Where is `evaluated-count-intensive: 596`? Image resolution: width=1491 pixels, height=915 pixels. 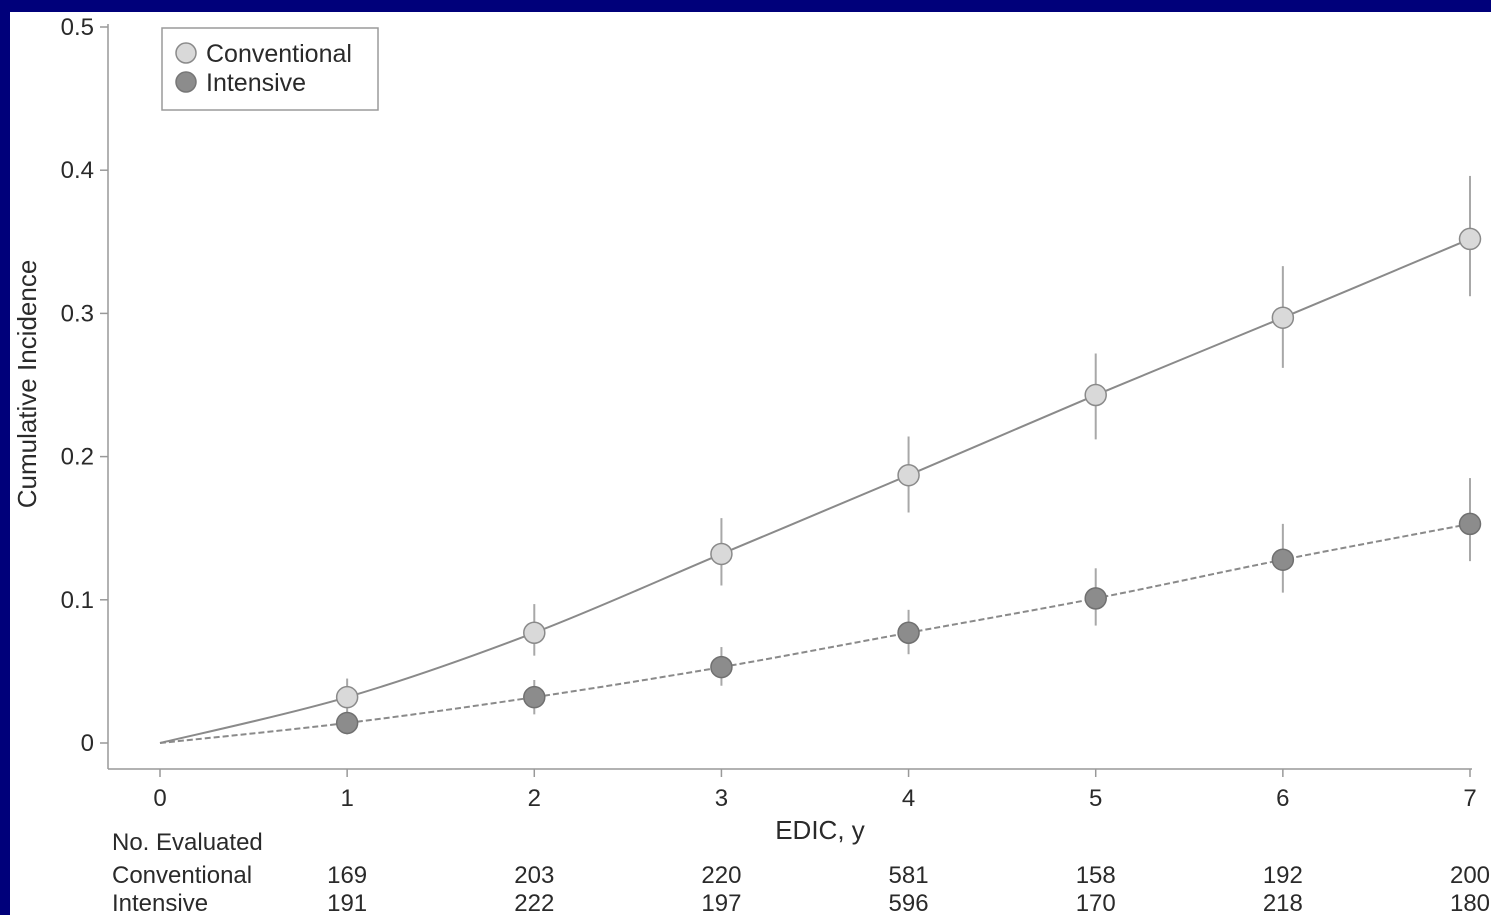
evaluated-count-intensive: 596 is located at coordinates (909, 902).